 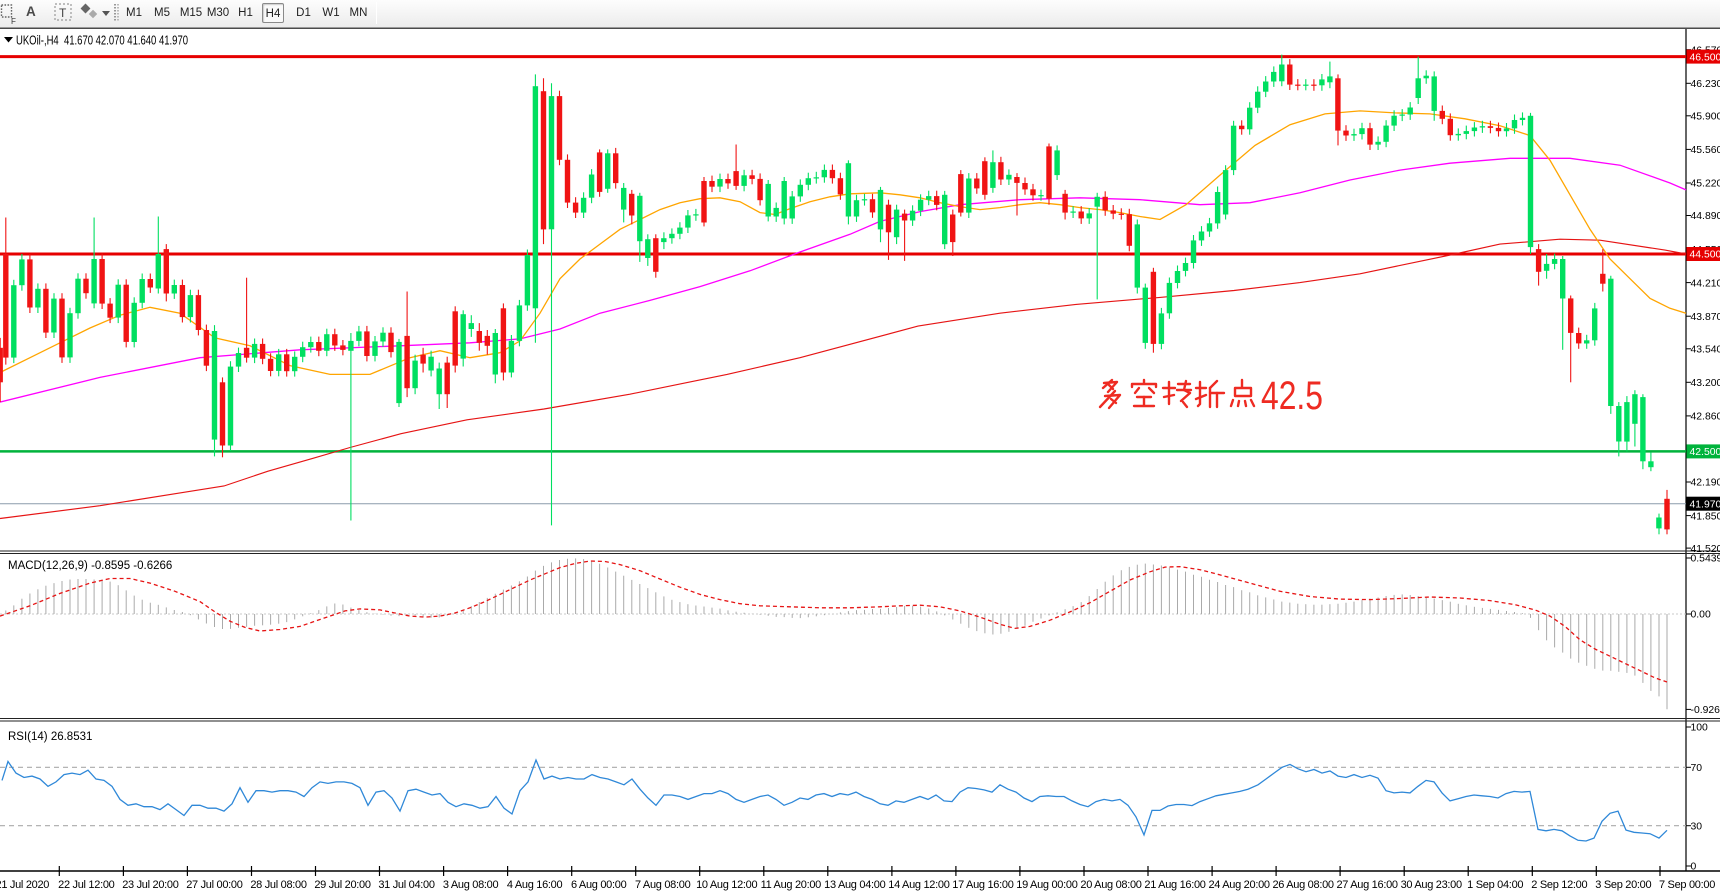 What do you see at coordinates (86, 885) in the screenshot?
I see `svg-text: 22 Jul 12:00` at bounding box center [86, 885].